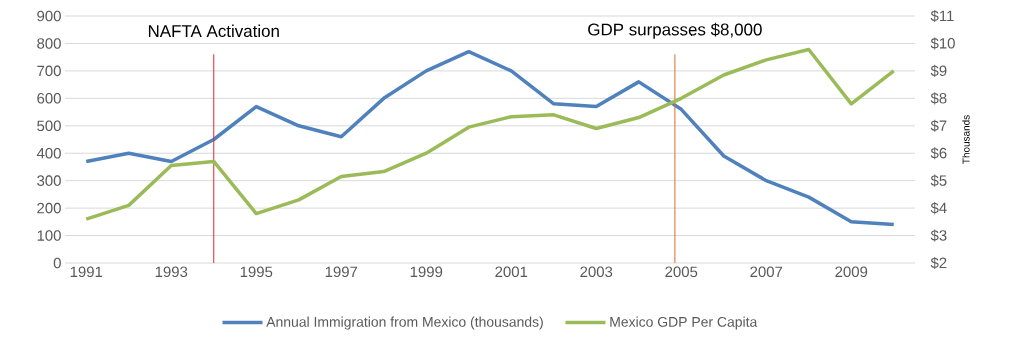 The height and width of the screenshot is (349, 1019). What do you see at coordinates (49, 43) in the screenshot?
I see `y-tick-label: 800` at bounding box center [49, 43].